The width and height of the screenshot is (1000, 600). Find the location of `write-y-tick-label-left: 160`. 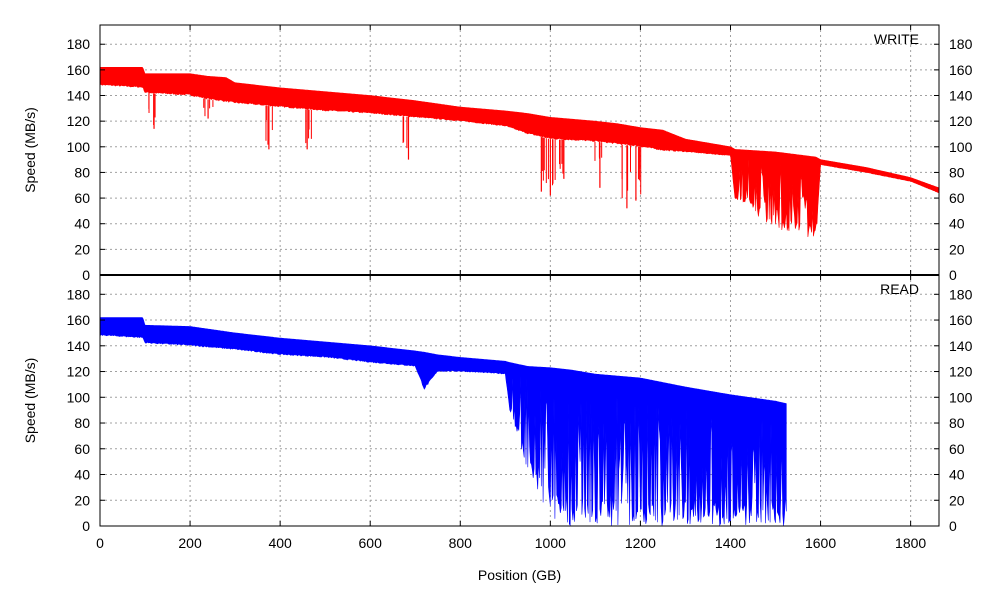

write-y-tick-label-left: 160 is located at coordinates (79, 70).